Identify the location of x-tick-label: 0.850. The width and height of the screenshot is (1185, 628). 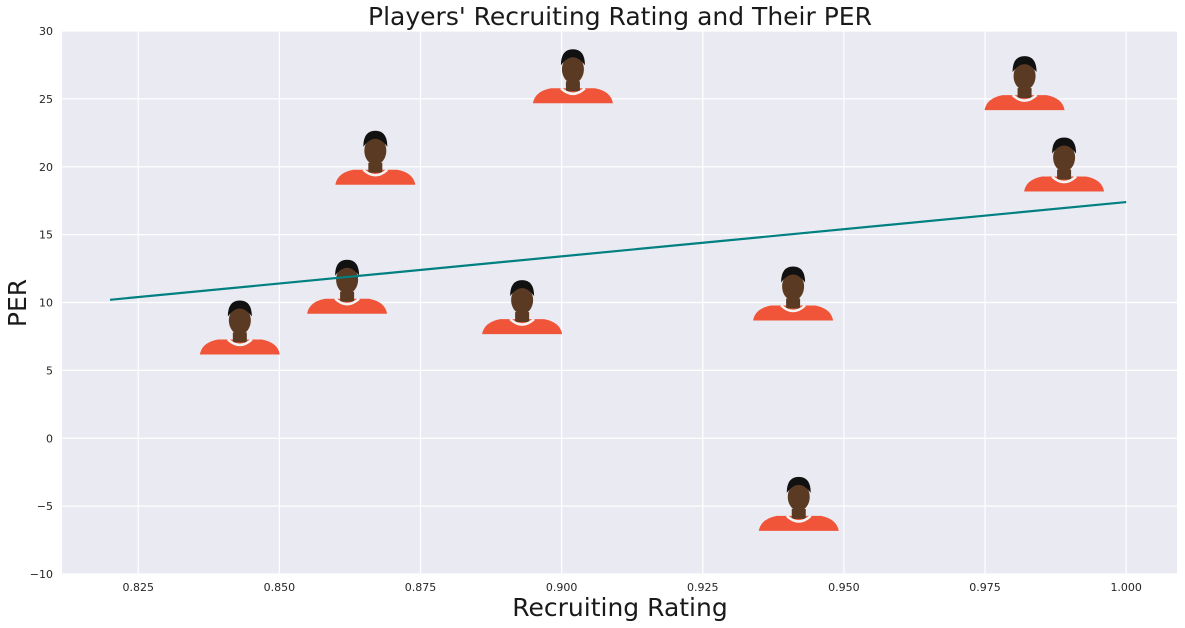
(280, 587).